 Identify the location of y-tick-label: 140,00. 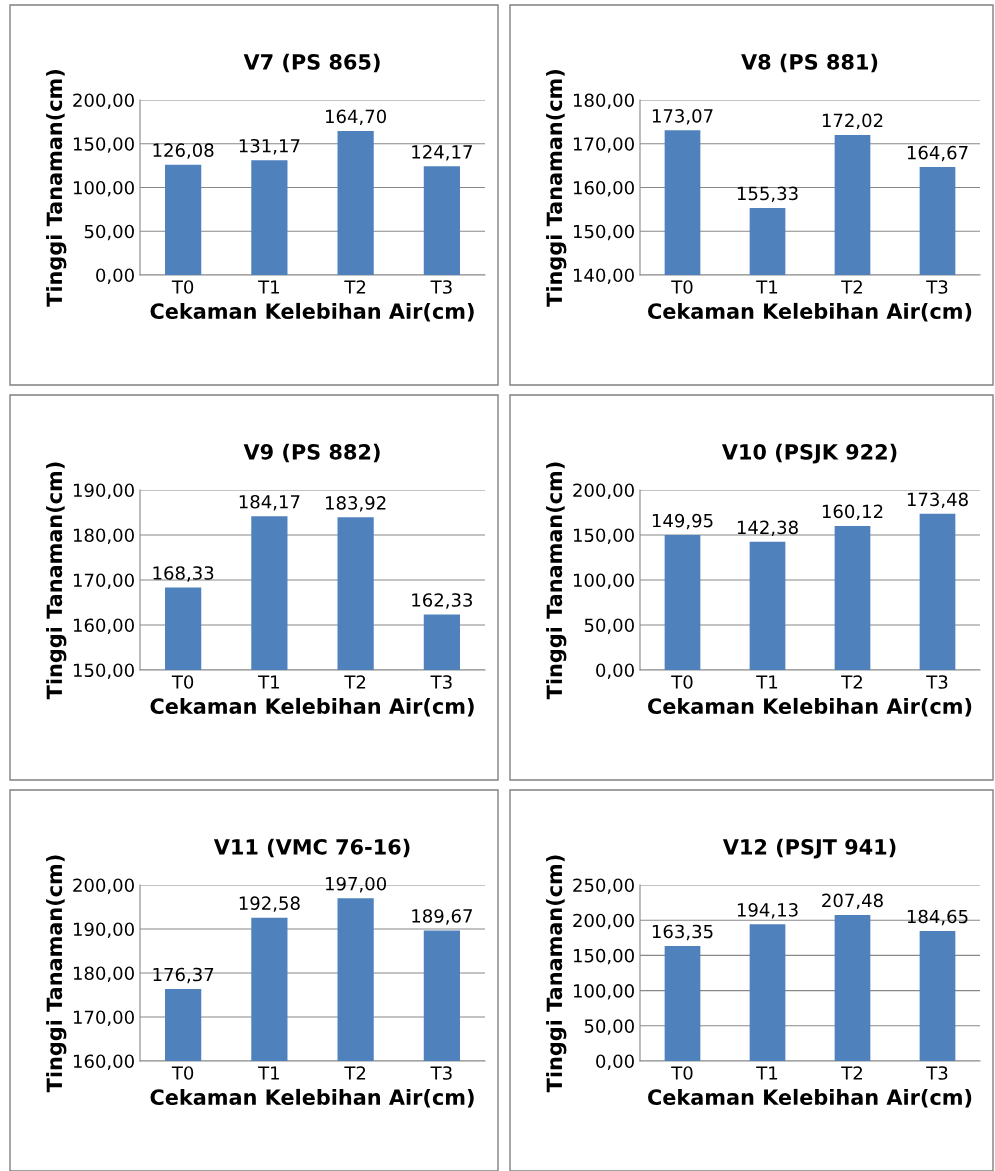
(603, 276).